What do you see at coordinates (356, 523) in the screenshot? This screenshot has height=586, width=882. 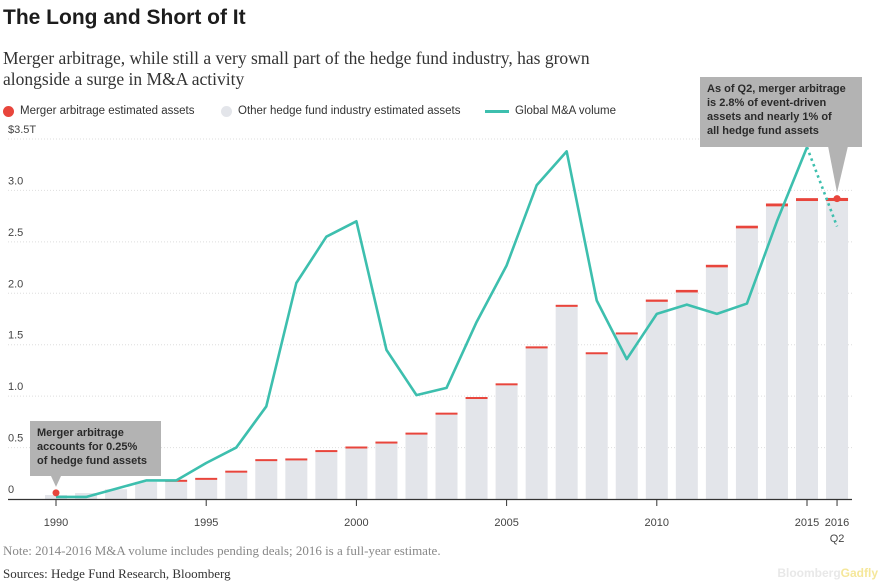 I see `x-tick-label: 2000` at bounding box center [356, 523].